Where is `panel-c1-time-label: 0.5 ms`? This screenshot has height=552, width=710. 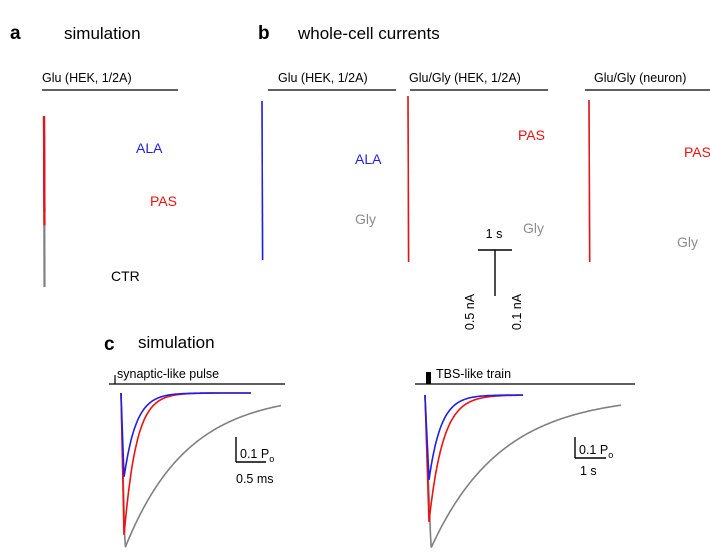
panel-c1-time-label: 0.5 ms is located at coordinates (255, 479).